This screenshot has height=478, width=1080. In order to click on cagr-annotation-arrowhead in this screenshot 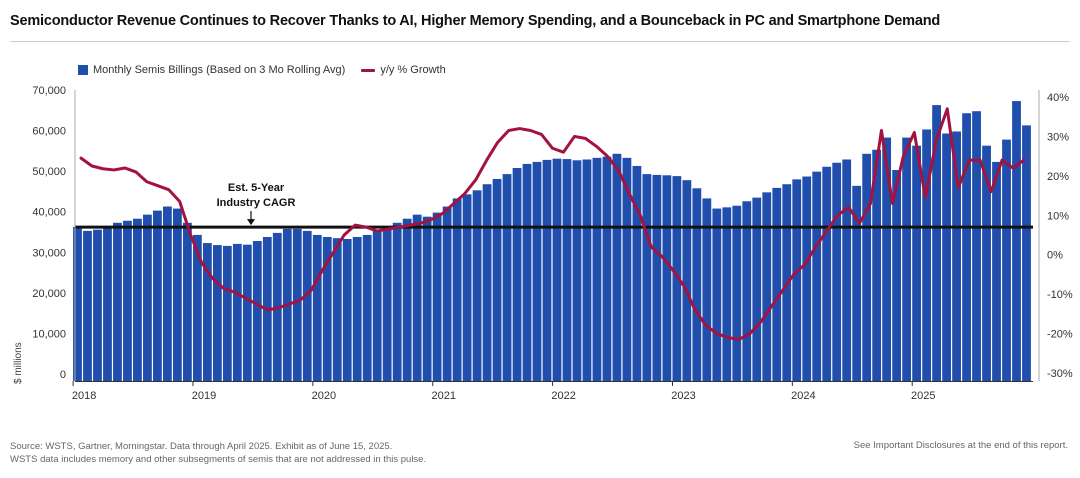, I will do `click(251, 222)`.